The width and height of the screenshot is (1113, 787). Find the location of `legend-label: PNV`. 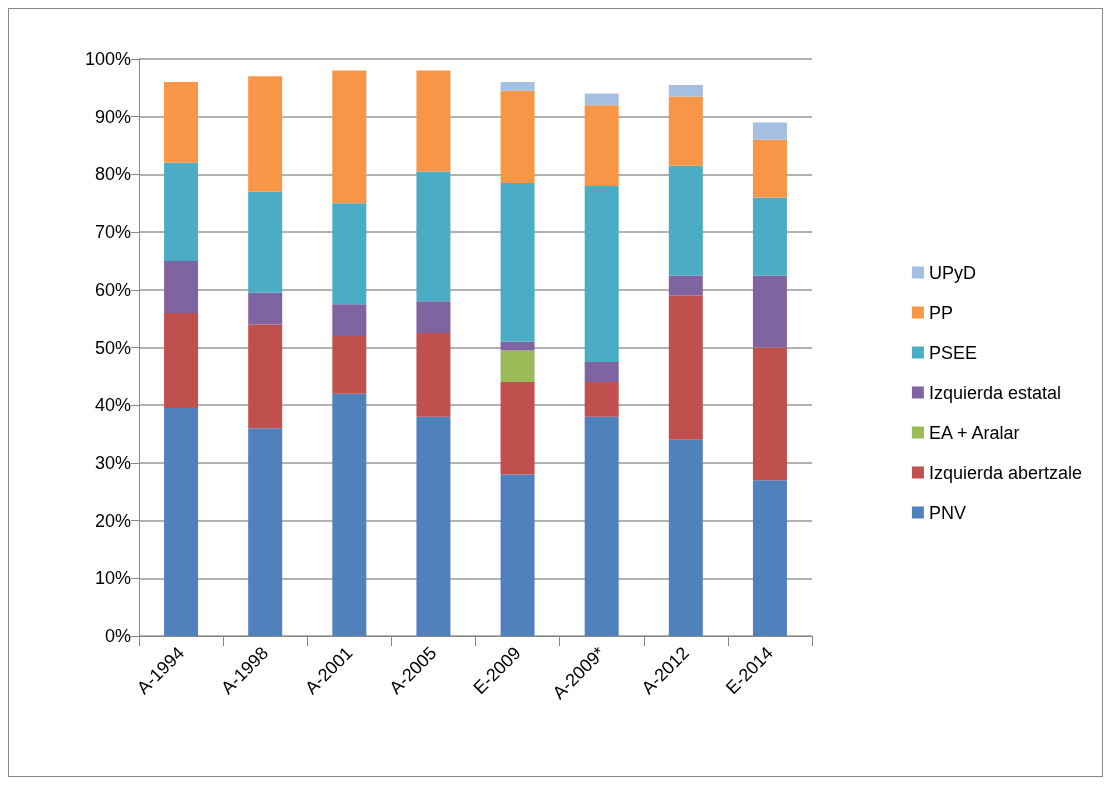

legend-label: PNV is located at coordinates (947, 512).